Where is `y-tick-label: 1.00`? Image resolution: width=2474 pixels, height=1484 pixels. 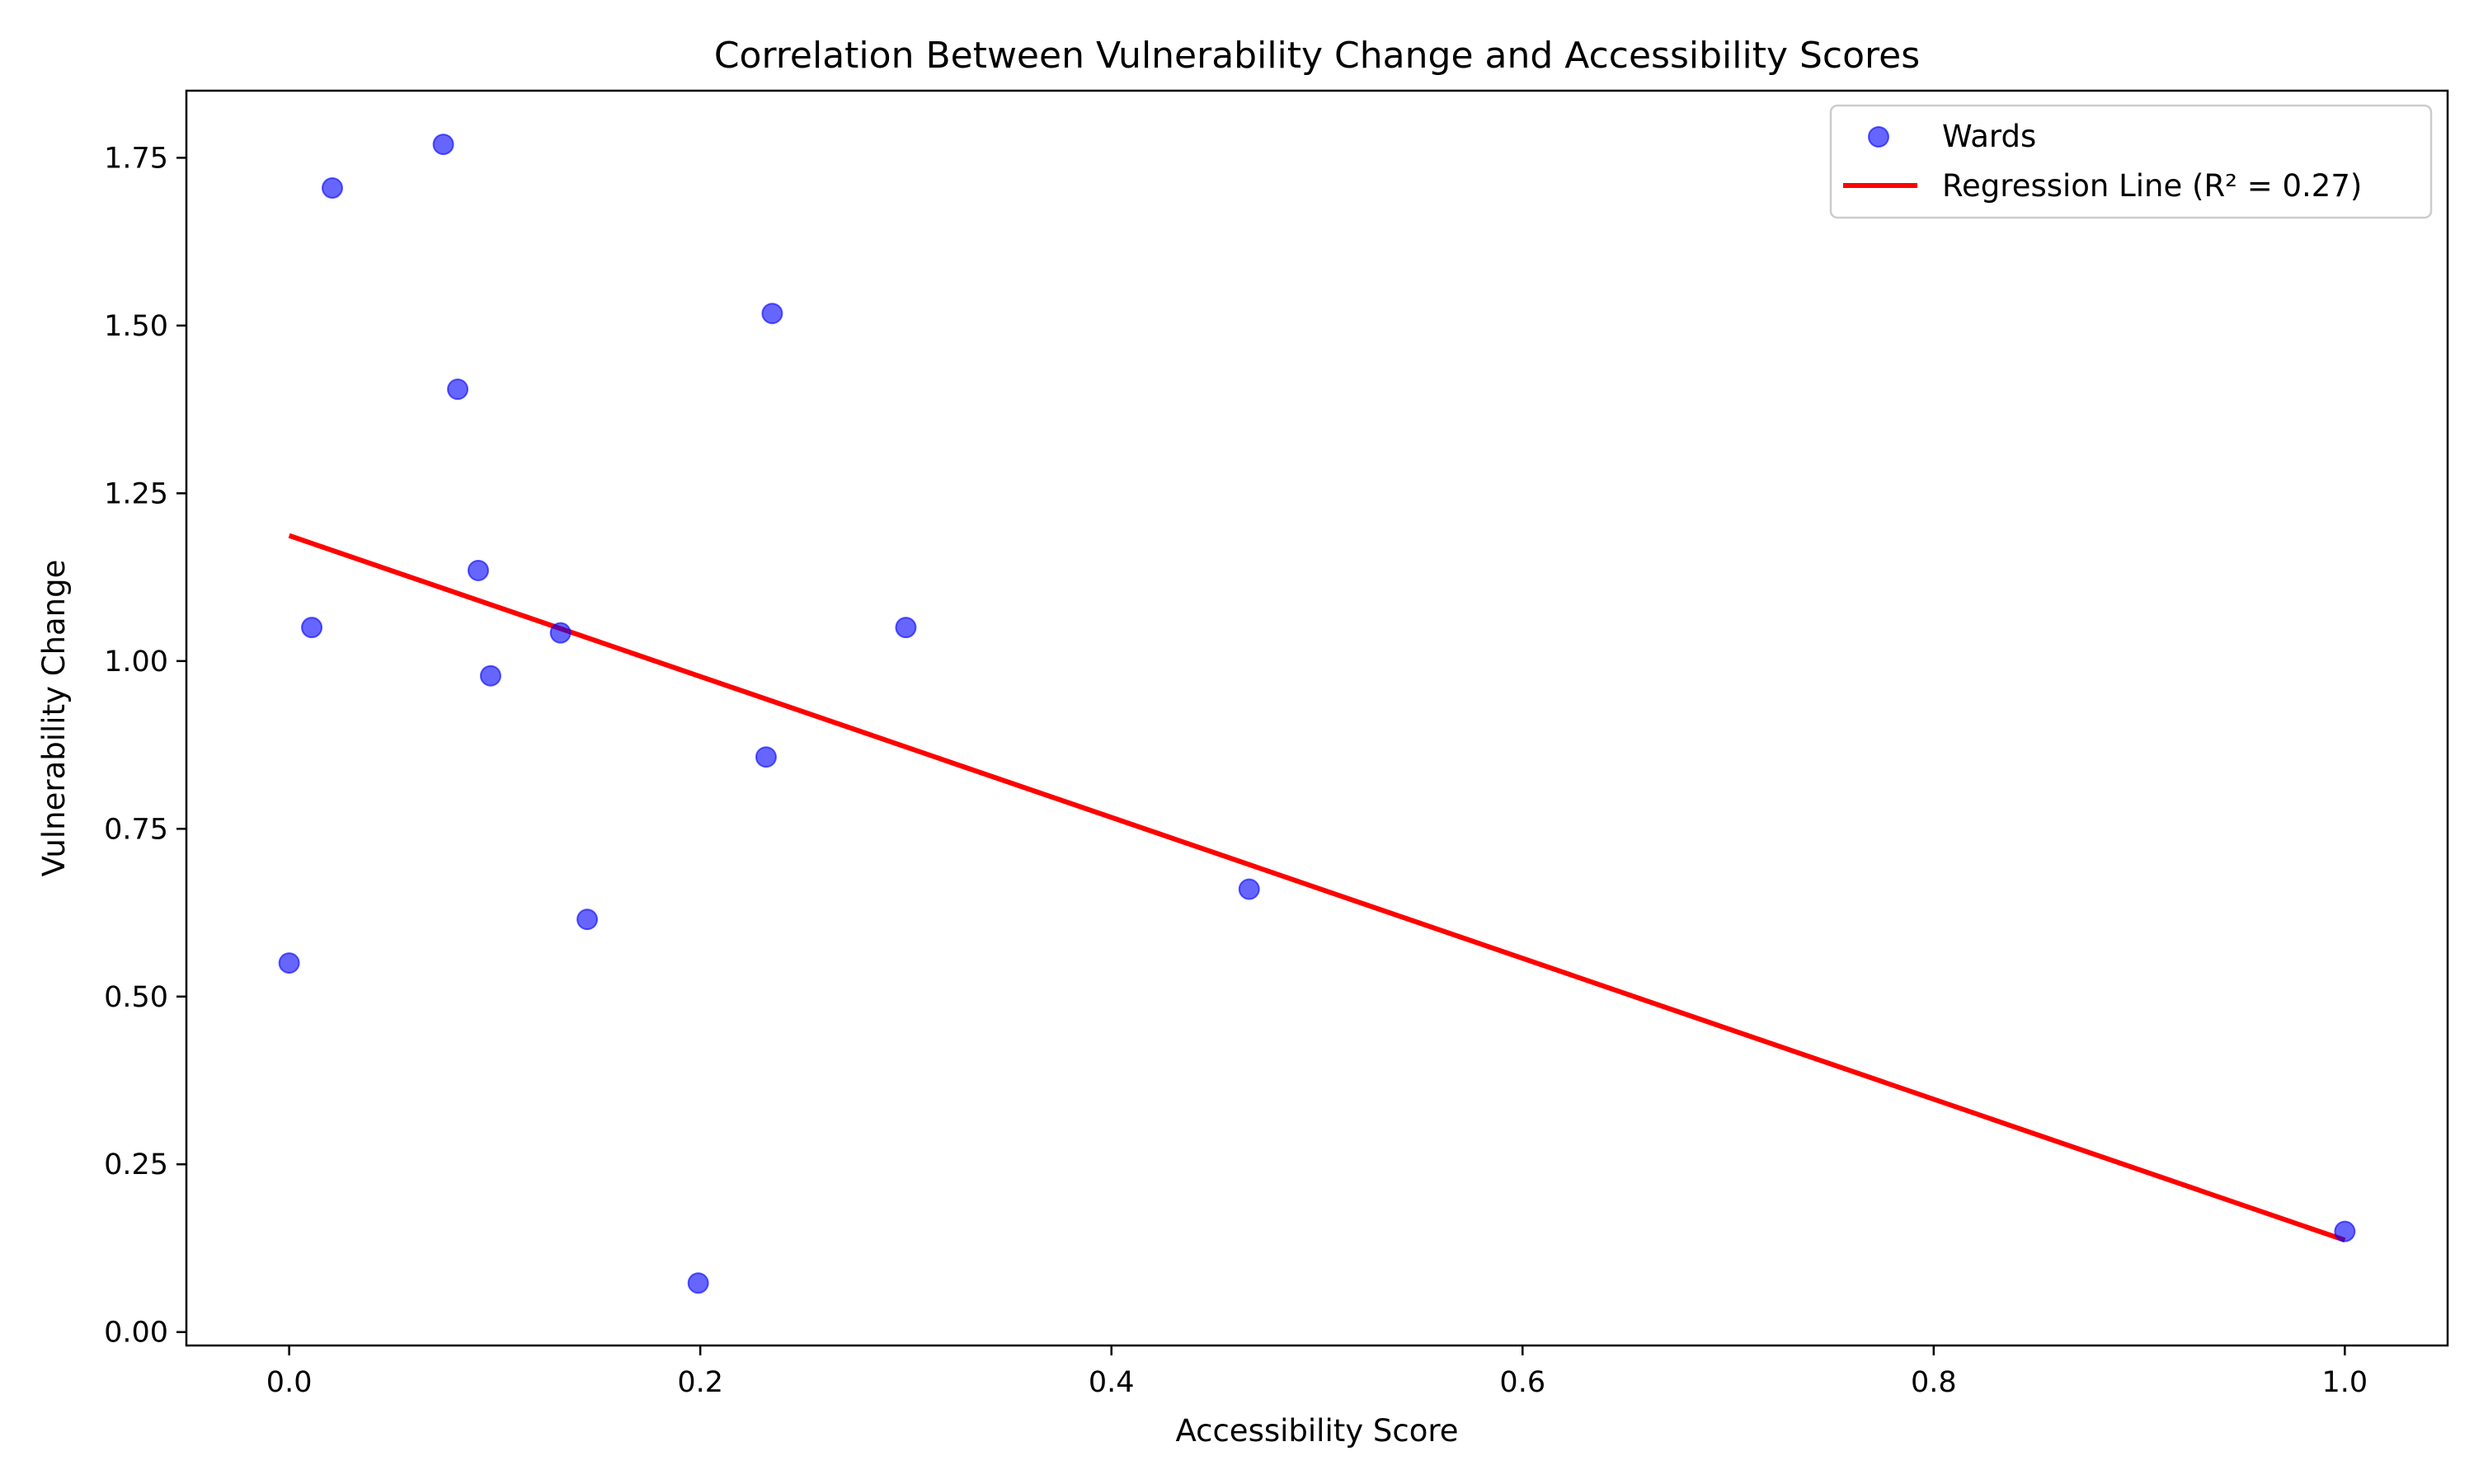 y-tick-label: 1.00 is located at coordinates (136, 662).